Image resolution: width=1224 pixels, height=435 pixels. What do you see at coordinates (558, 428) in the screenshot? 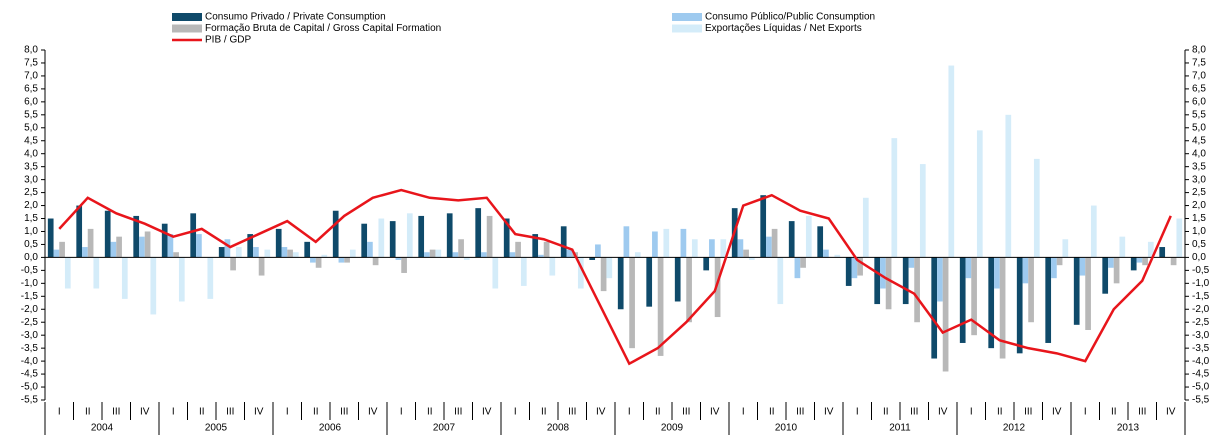
I see `year-label: 2008` at bounding box center [558, 428].